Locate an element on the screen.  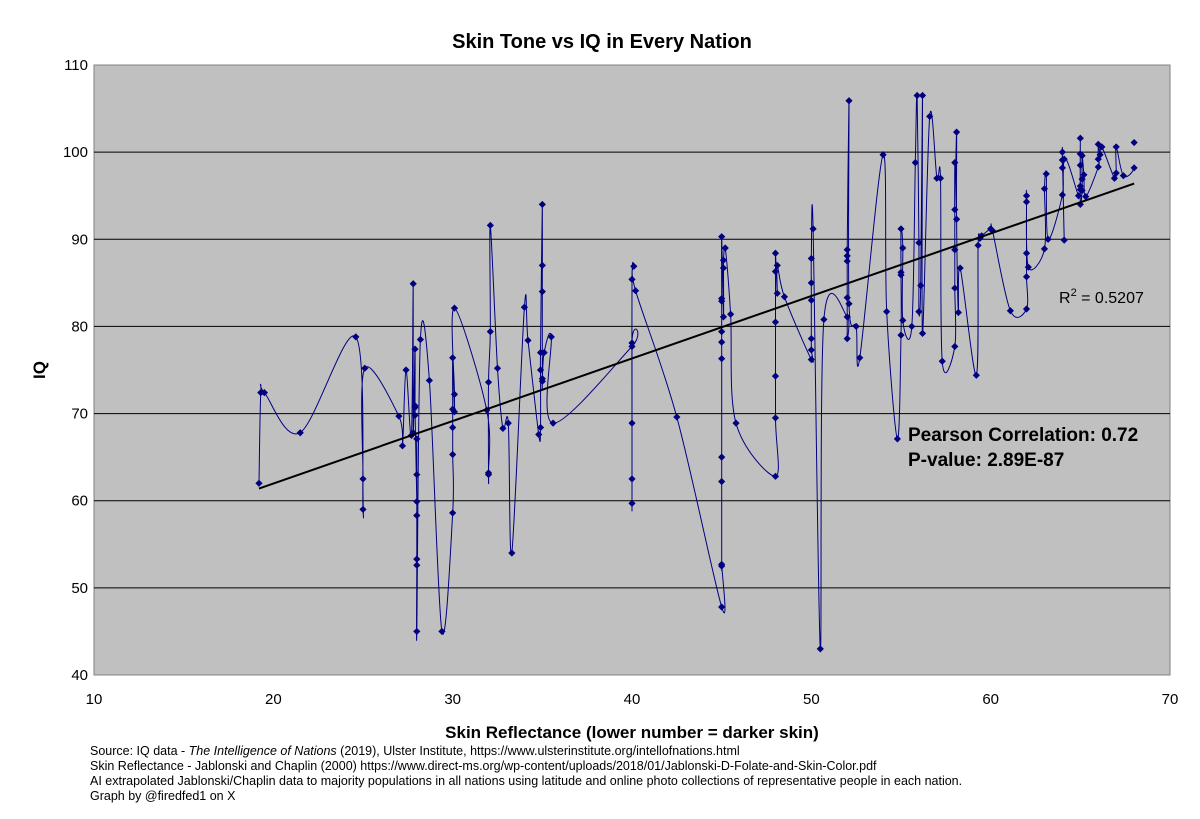
y-tick-label: 40 is located at coordinates (79, 675).